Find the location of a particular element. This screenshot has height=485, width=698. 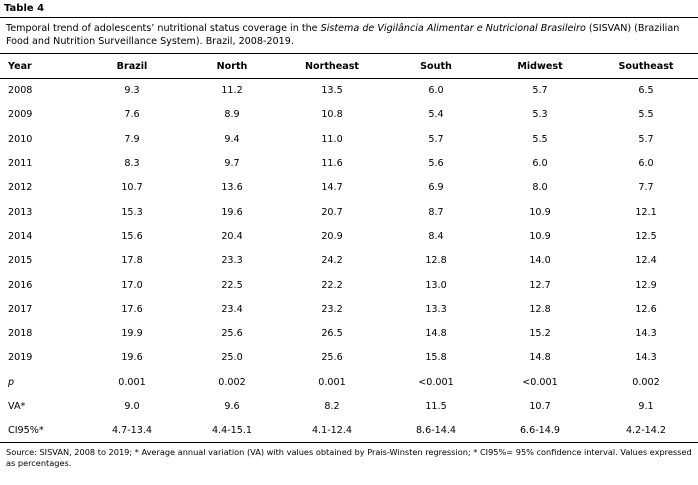

table-cell: 17.0 is located at coordinates (132, 285).